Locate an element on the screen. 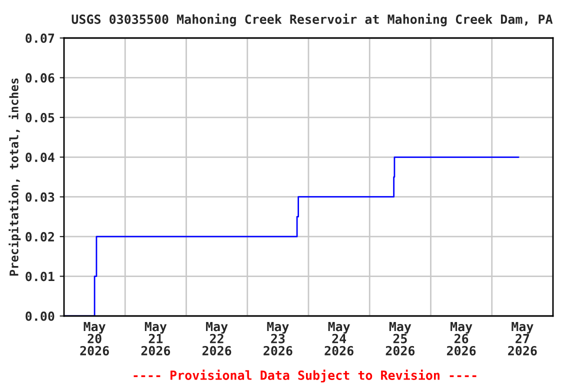 The image size is (576, 384). x-tick-label: May 24 2026 is located at coordinates (339, 339).